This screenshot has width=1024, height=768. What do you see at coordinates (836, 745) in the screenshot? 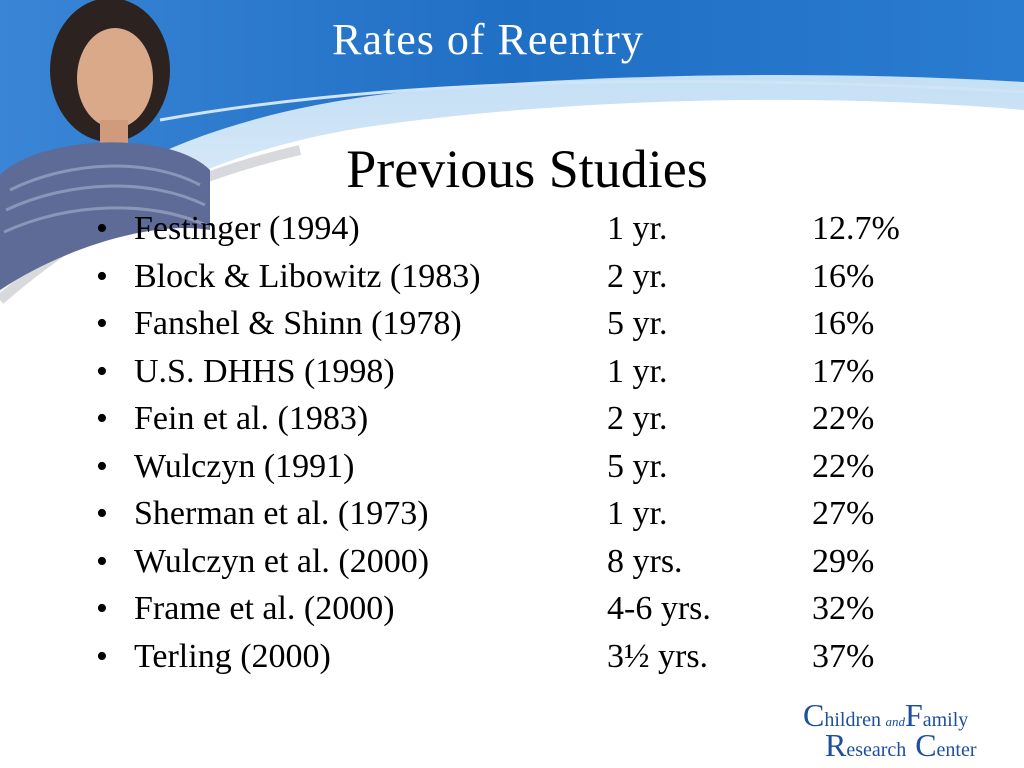
I see `logo-initial-r: R` at bounding box center [836, 745].